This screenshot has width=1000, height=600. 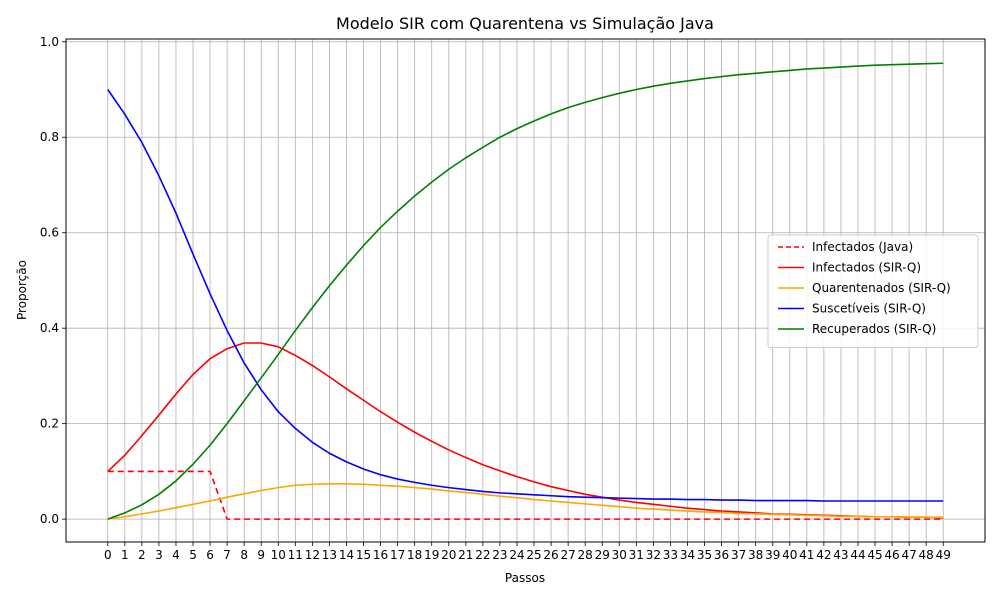 What do you see at coordinates (49, 42) in the screenshot?
I see `y-tick-label: 1.0` at bounding box center [49, 42].